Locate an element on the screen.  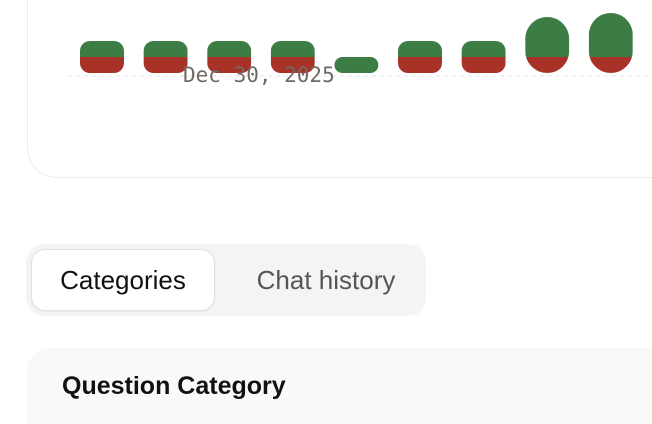
view-tabs: Categories Chat history is located at coordinates (226, 280).